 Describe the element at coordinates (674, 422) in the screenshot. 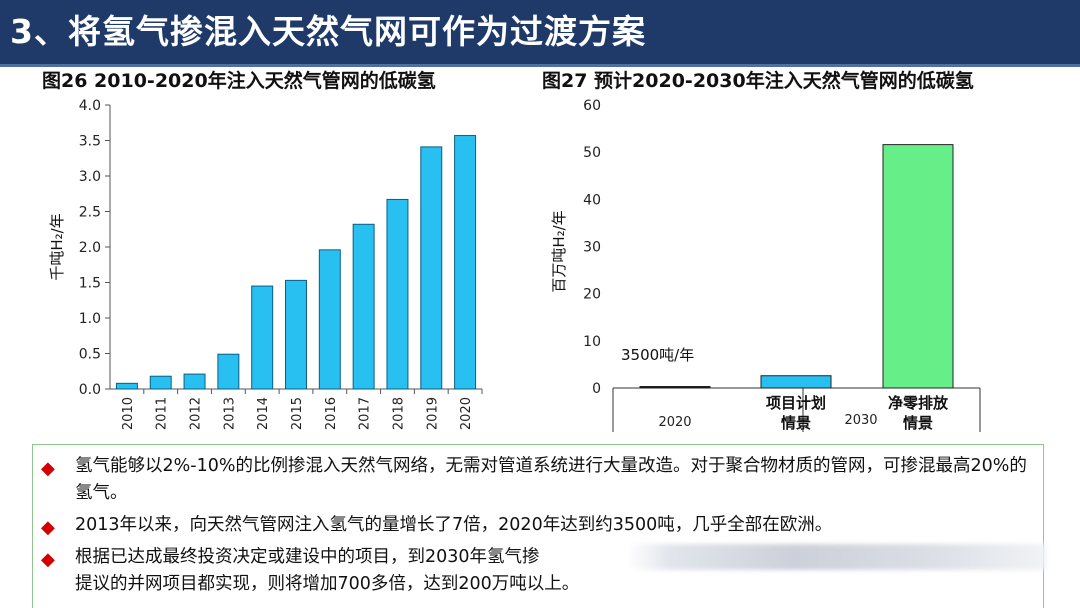

I see `x-category-label: 2020` at that location.